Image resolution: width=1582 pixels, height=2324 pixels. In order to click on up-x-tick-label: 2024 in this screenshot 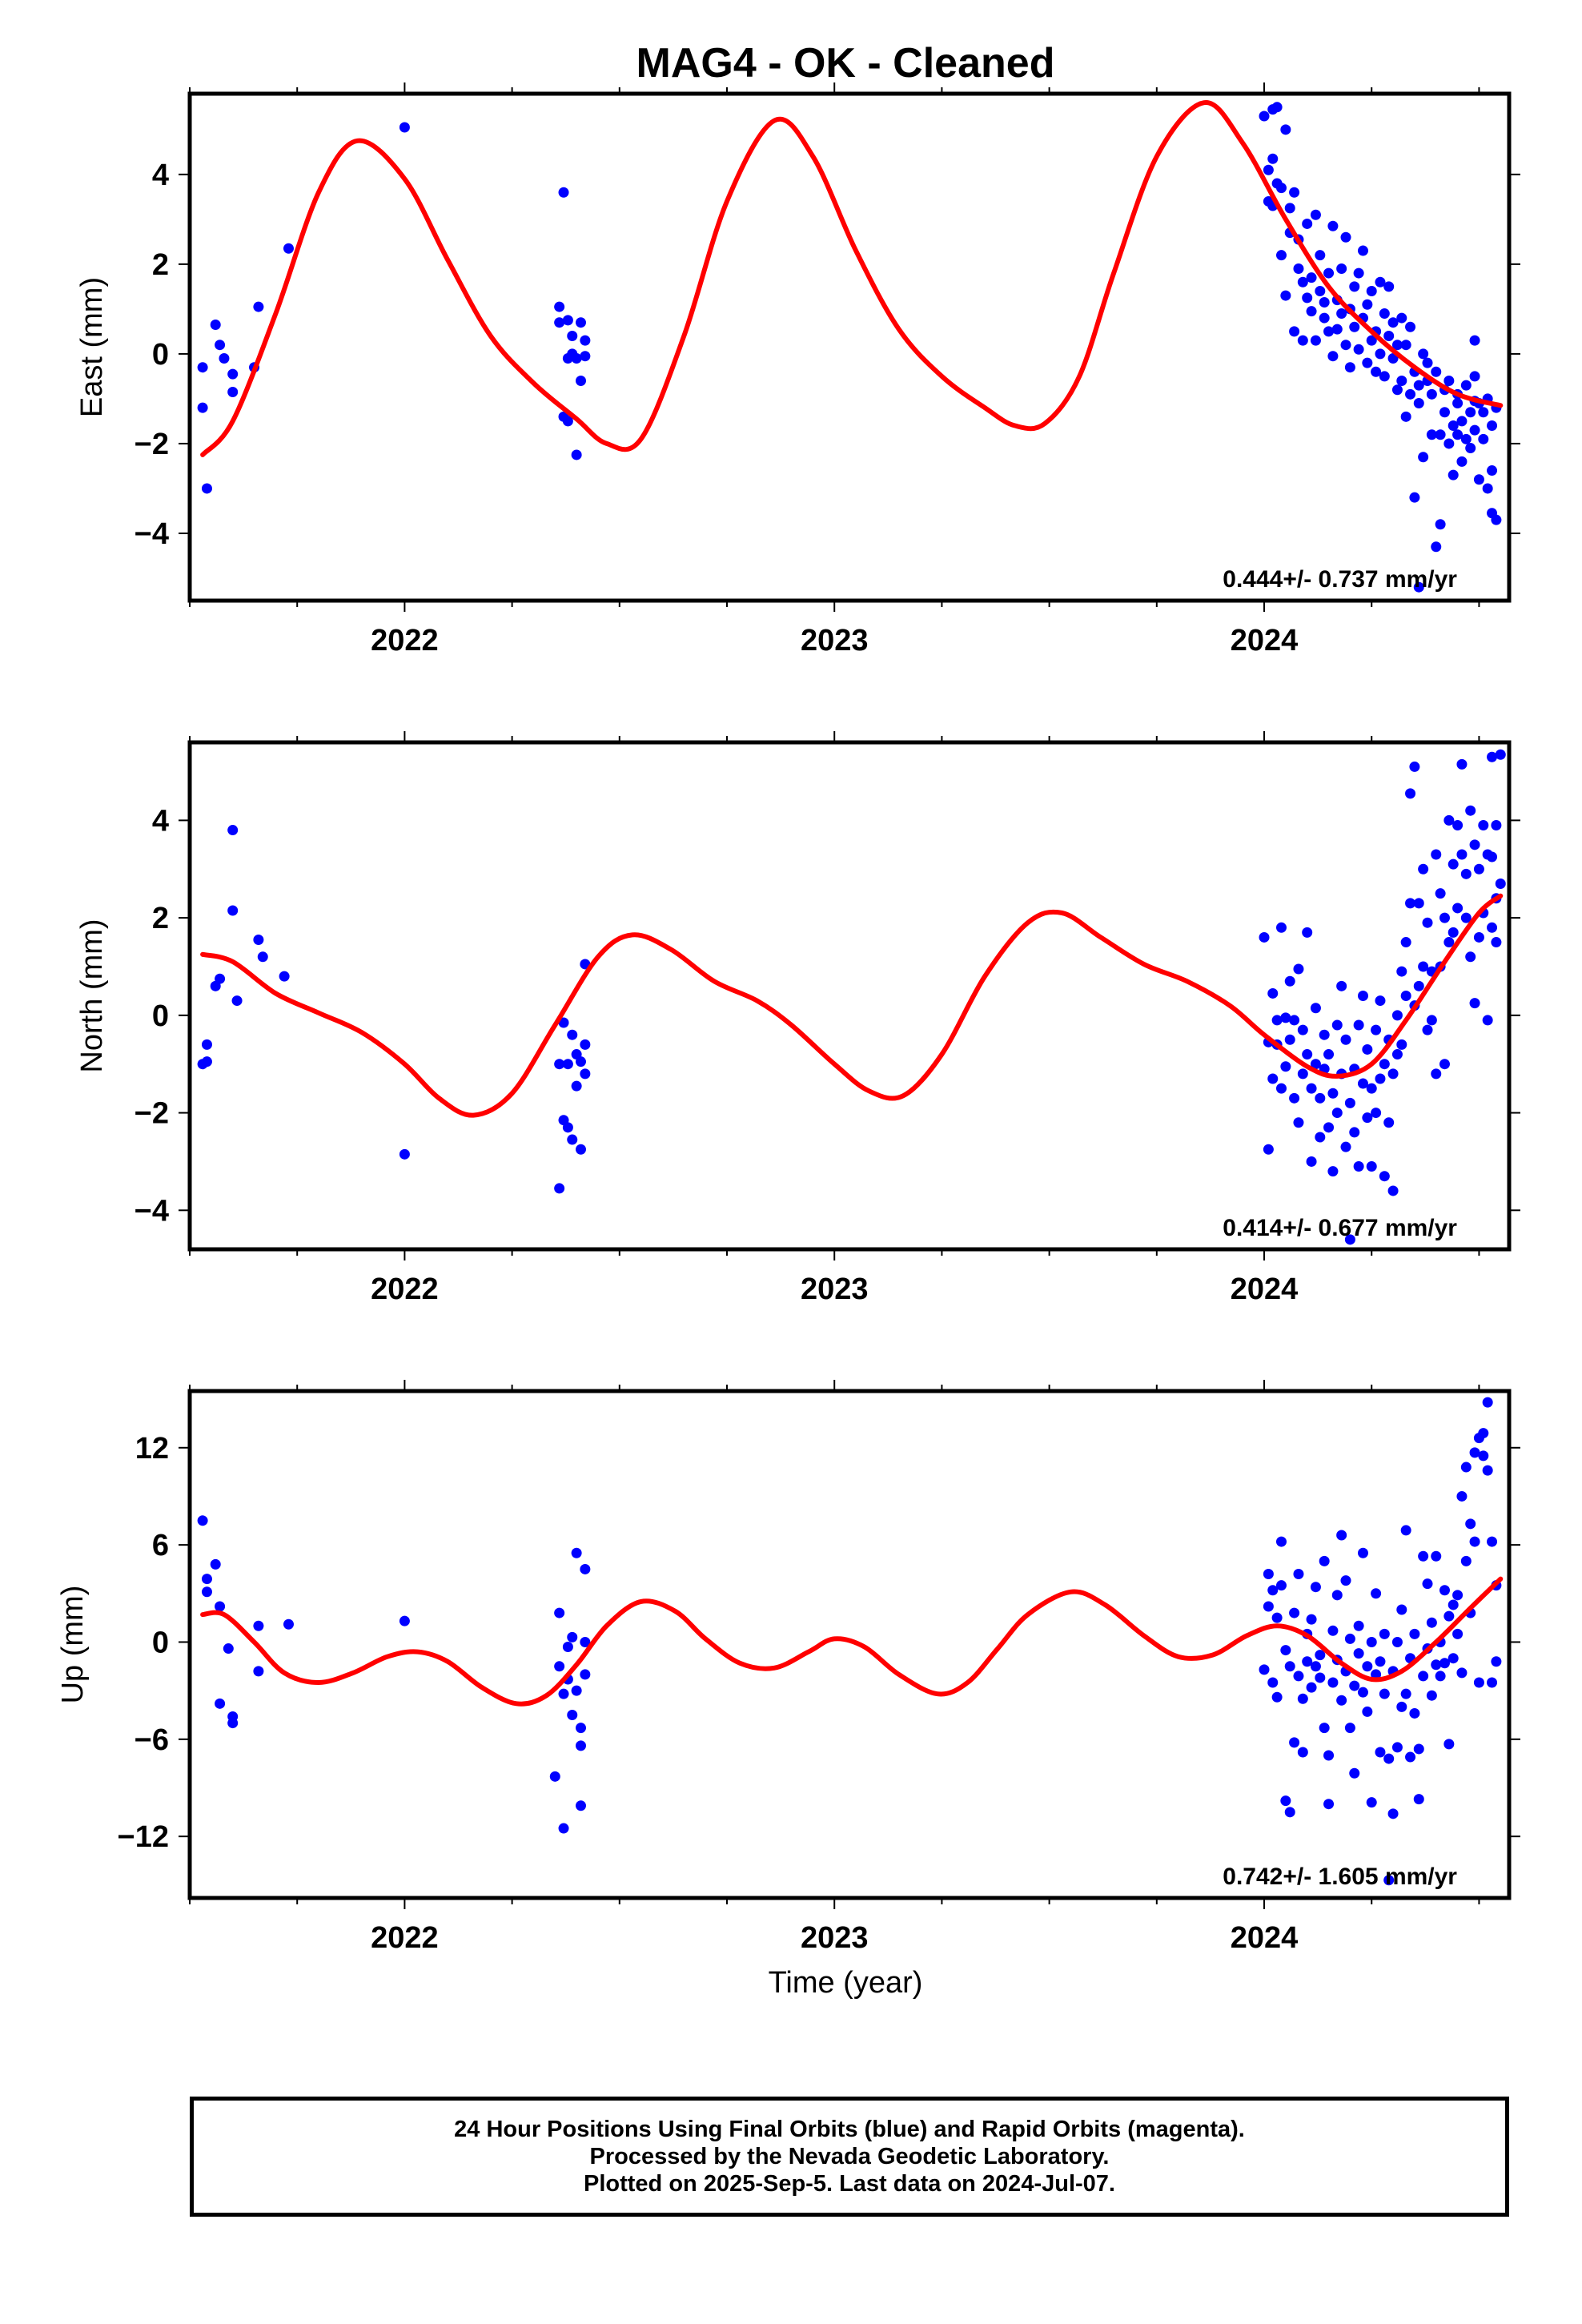, I will do `click(1265, 1938)`.